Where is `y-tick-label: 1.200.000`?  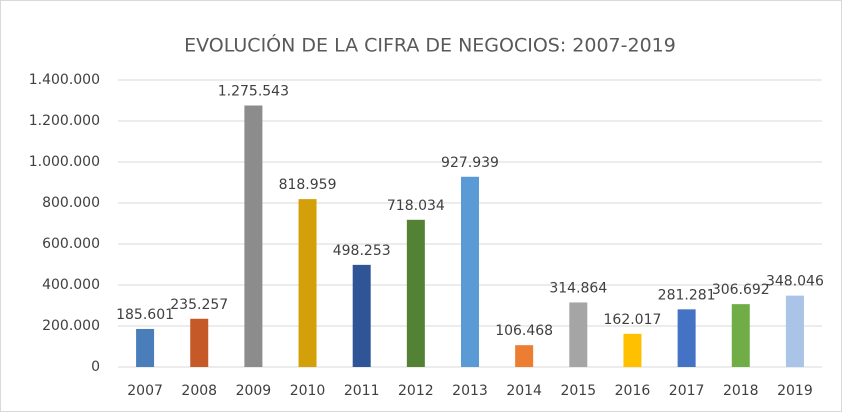 y-tick-label: 1.200.000 is located at coordinates (64, 121).